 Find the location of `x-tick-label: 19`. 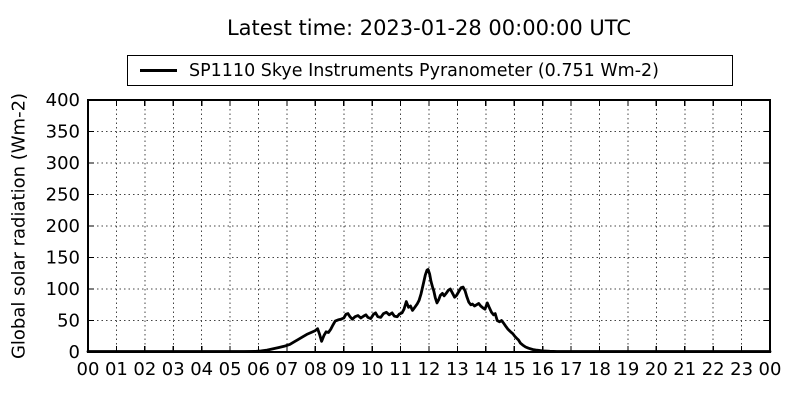

x-tick-label: 19 is located at coordinates (627, 369).